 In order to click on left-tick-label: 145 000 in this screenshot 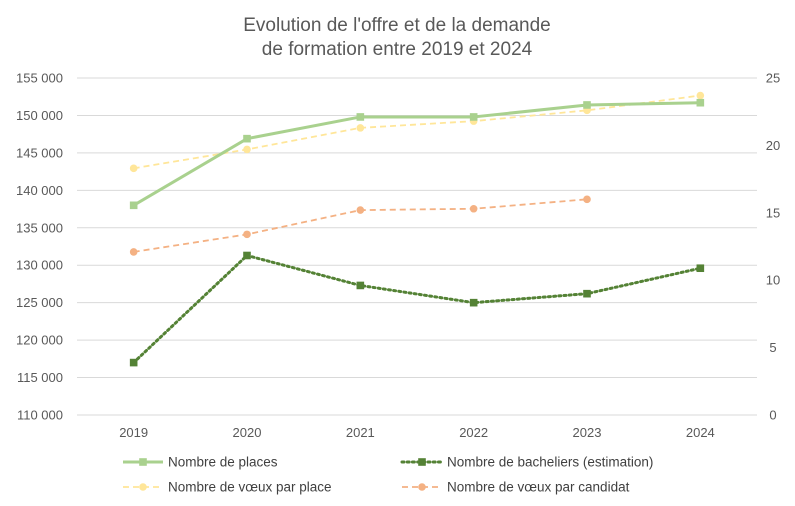, I will do `click(39, 152)`.